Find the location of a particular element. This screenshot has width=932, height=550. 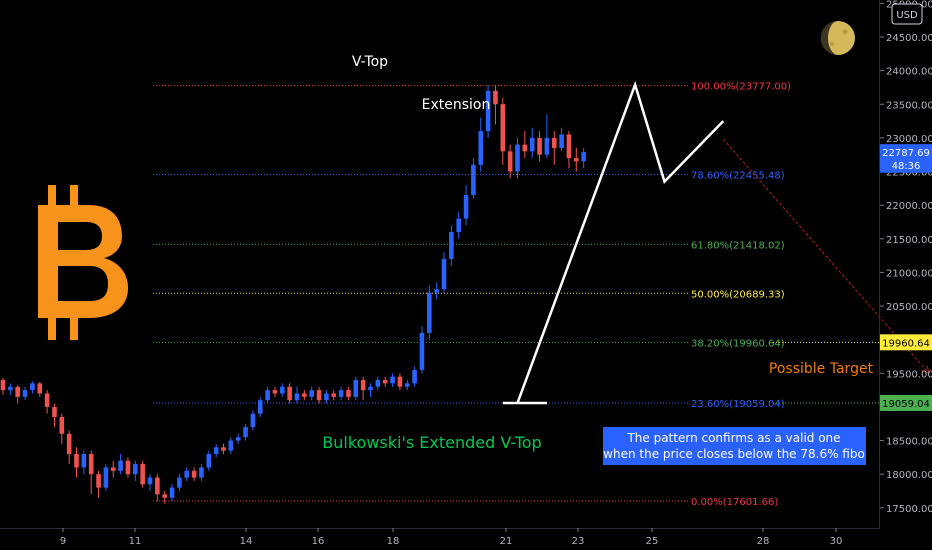

y-tick-label: 21500.00 is located at coordinates (909, 240).